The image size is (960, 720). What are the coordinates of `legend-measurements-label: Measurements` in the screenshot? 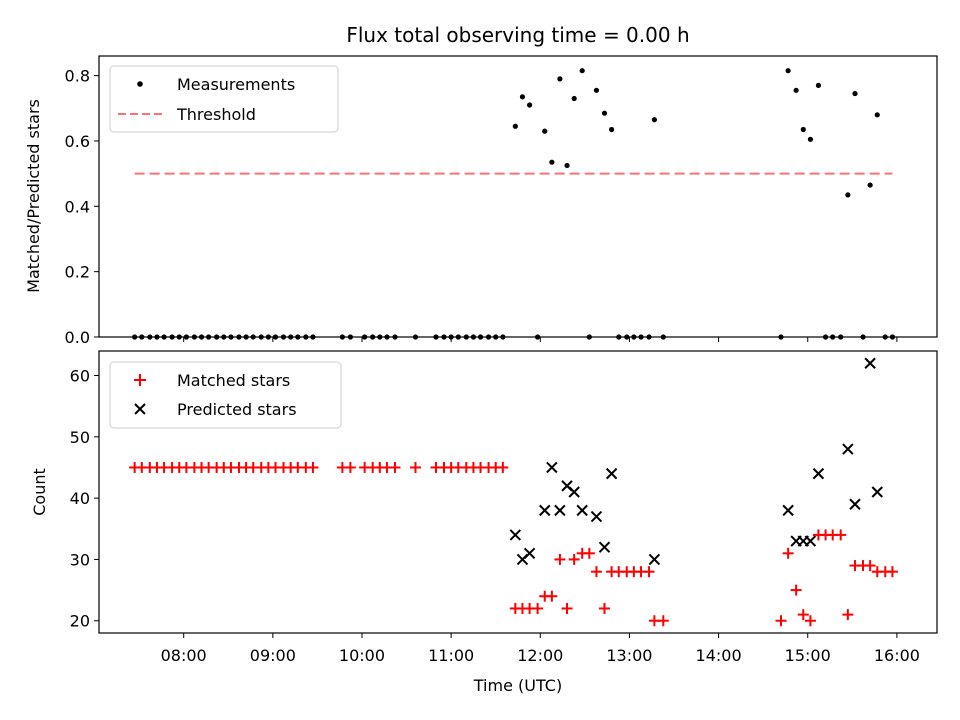 It's located at (236, 84).